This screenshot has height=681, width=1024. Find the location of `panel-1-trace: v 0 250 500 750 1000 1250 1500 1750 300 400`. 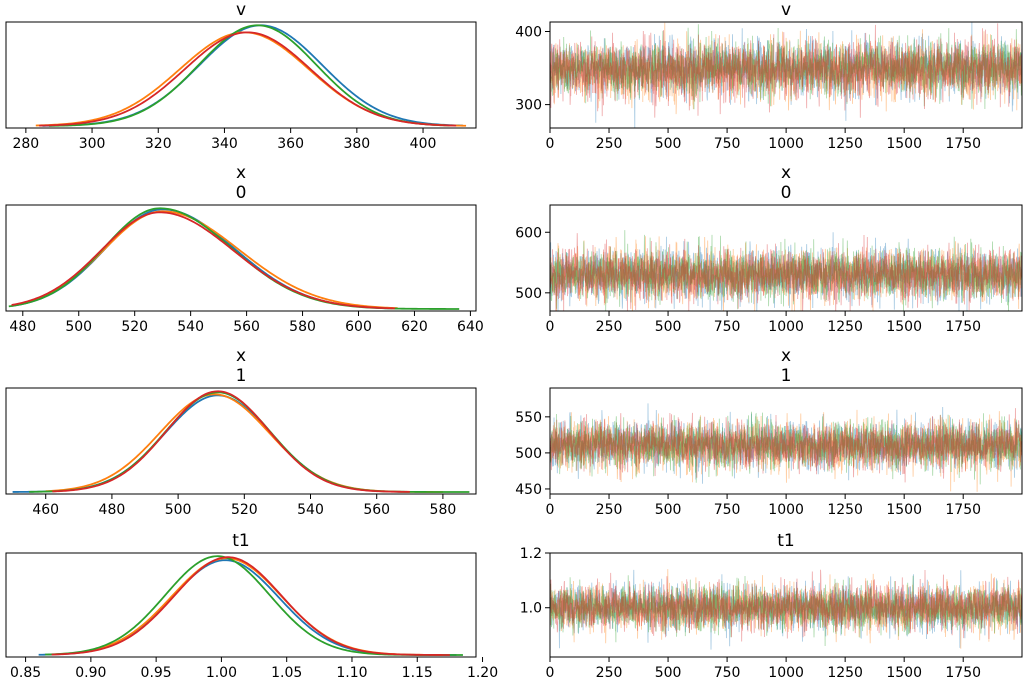

panel-1-trace: v 0 250 500 750 1000 1250 1500 1750 300 400 is located at coordinates (769, 76).